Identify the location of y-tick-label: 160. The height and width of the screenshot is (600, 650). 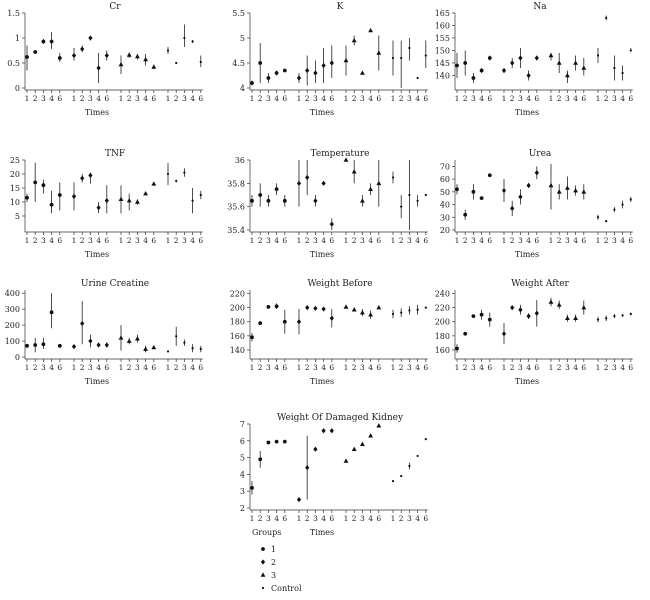
(442, 350).